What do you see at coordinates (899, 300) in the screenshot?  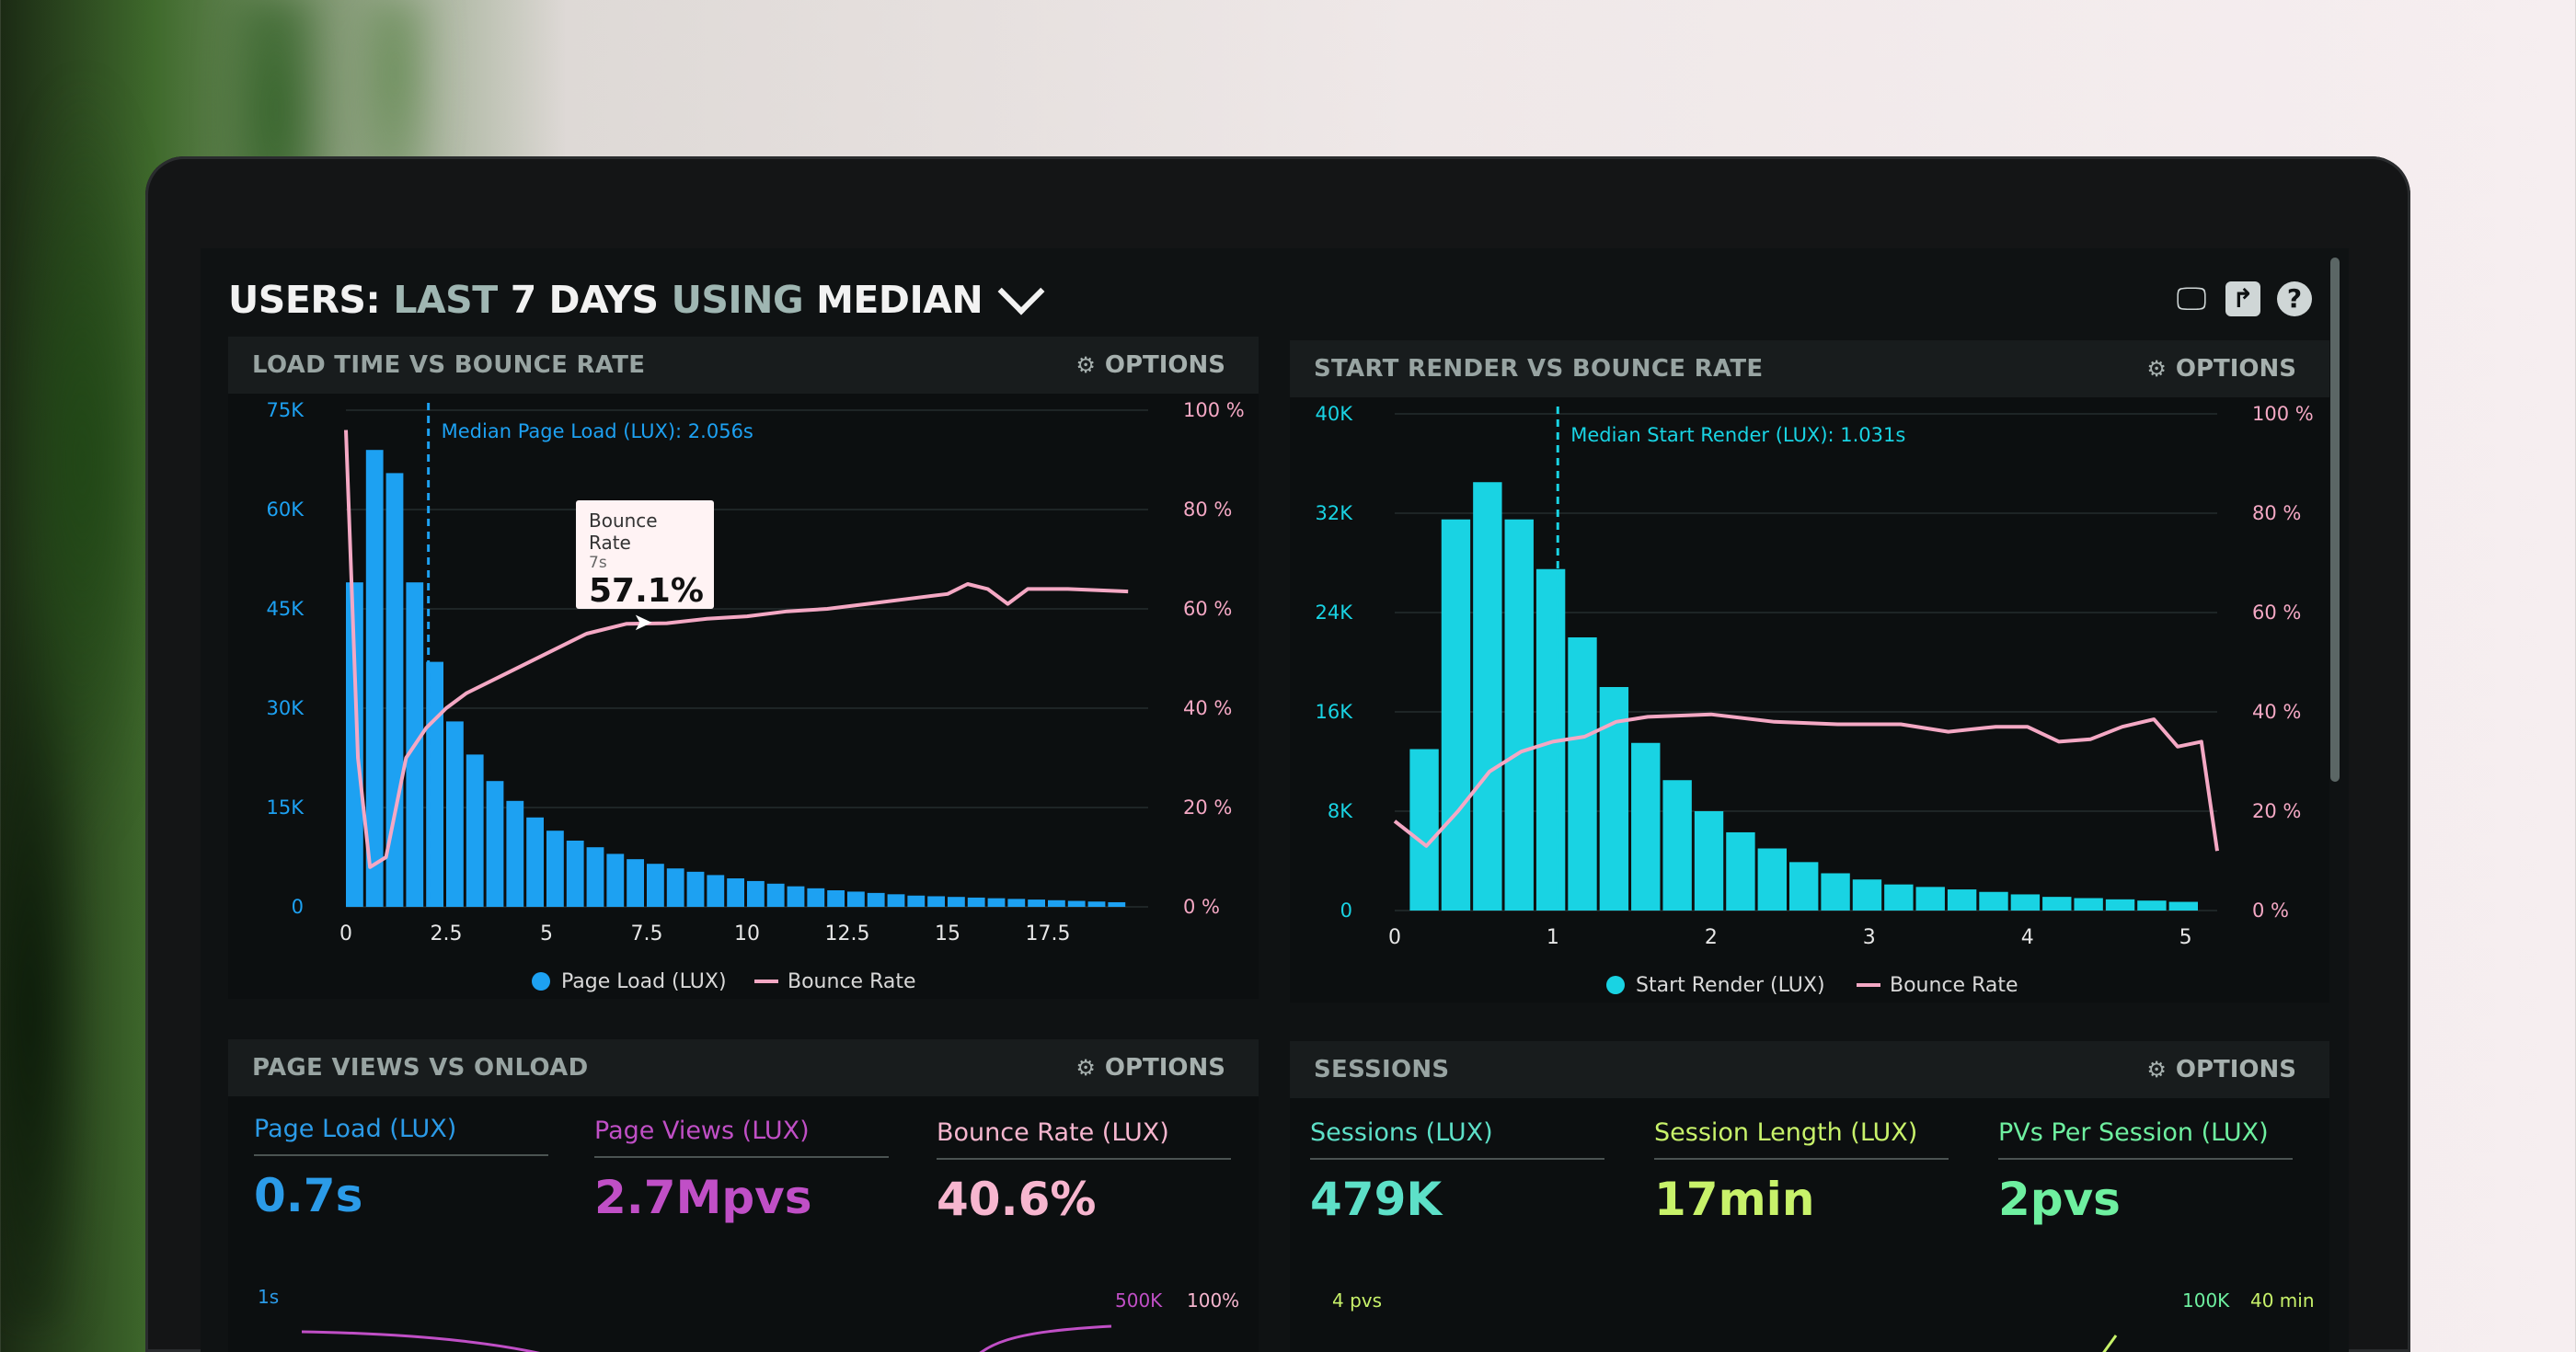 I see `header-statistic: MEDIAN` at bounding box center [899, 300].